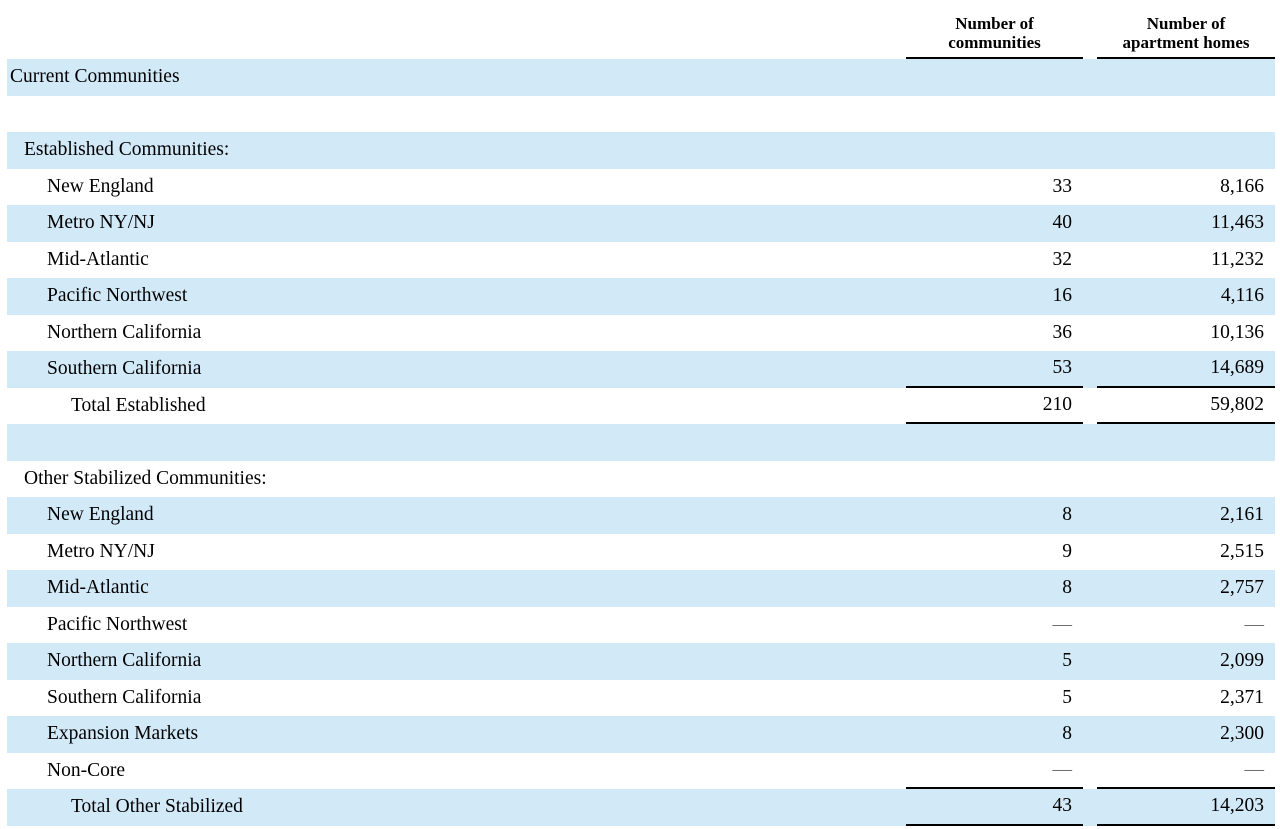  I want to click on table-row: Non-Core — —, so click(641, 771).